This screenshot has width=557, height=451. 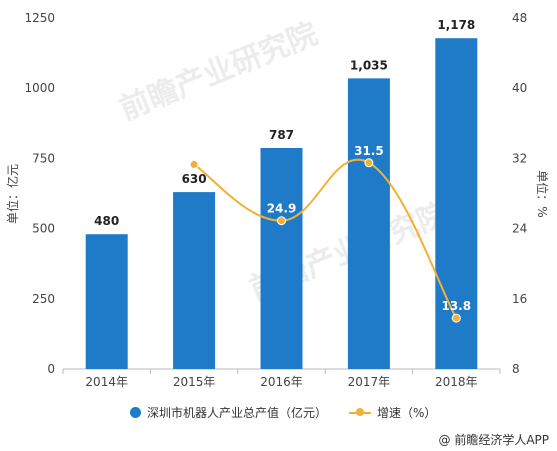 What do you see at coordinates (456, 306) in the screenshot?
I see `growth-value-label: 13.8` at bounding box center [456, 306].